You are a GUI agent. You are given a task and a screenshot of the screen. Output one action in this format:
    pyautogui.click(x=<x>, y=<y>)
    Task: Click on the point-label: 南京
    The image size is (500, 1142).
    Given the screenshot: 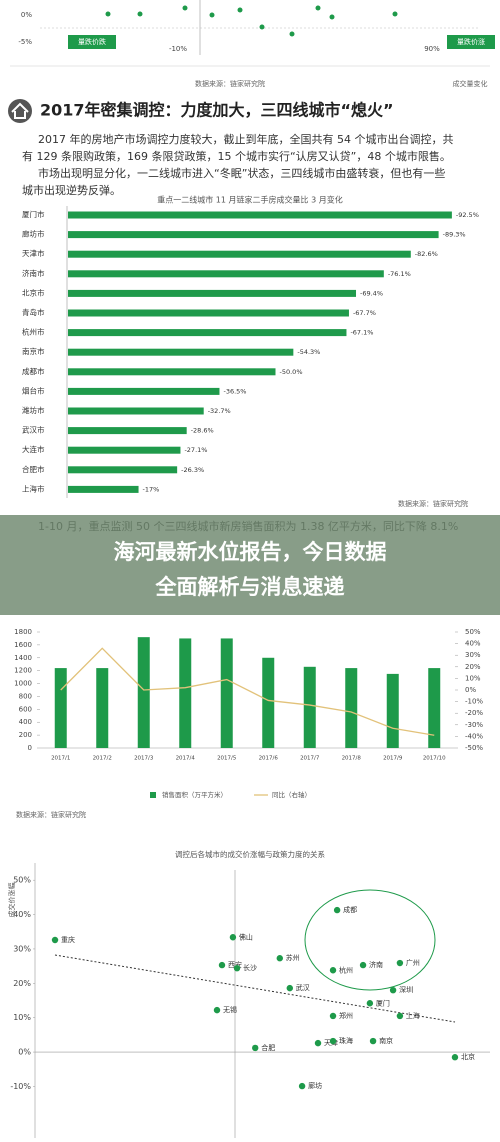 What is the action you would take?
    pyautogui.click(x=386, y=1040)
    